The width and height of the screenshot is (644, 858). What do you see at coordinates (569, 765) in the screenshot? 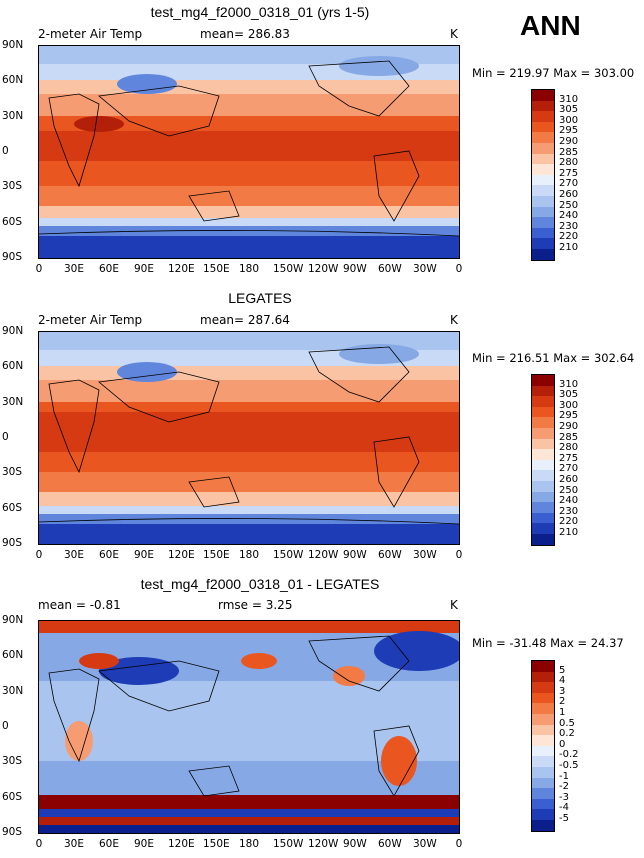
I see `colorbar-label: -0.5` at bounding box center [569, 765].